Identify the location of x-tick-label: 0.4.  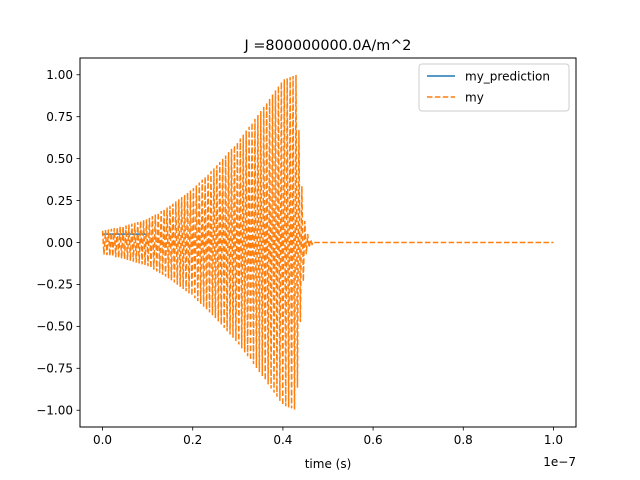
(282, 440).